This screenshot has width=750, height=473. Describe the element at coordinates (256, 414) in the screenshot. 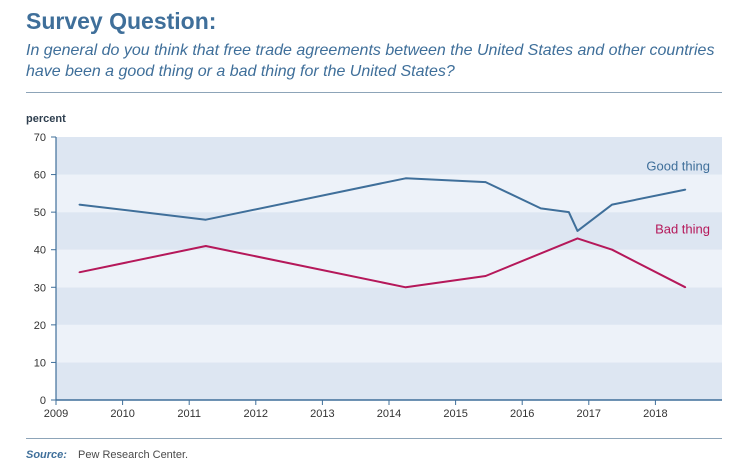

I see `x-tick-label: 2012` at that location.